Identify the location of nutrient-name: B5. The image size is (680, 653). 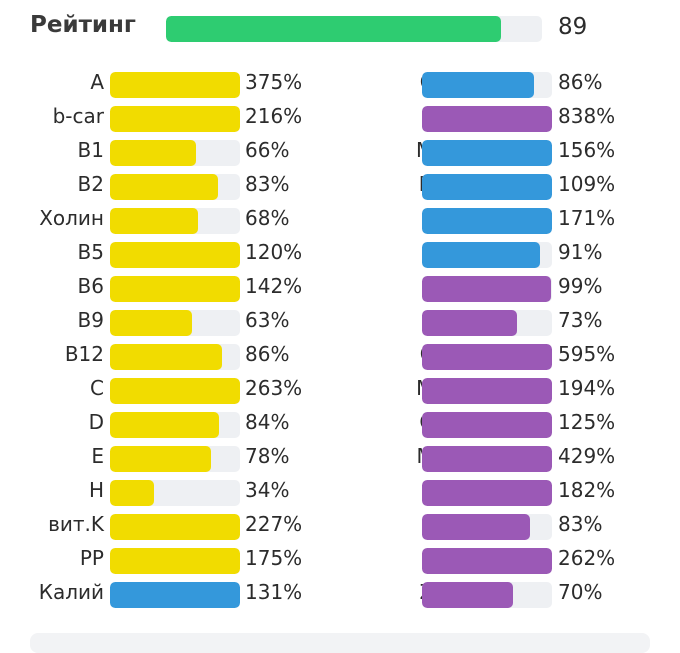
(90, 252).